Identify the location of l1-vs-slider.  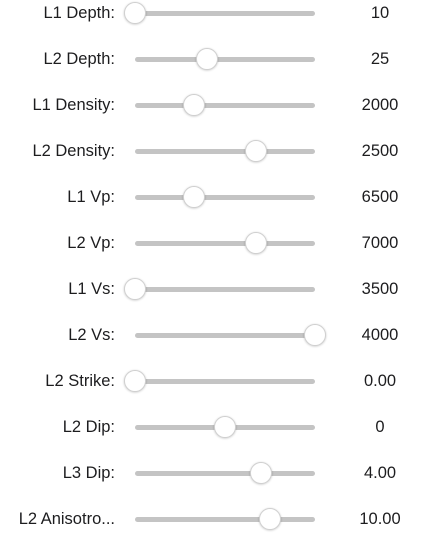
(219, 289).